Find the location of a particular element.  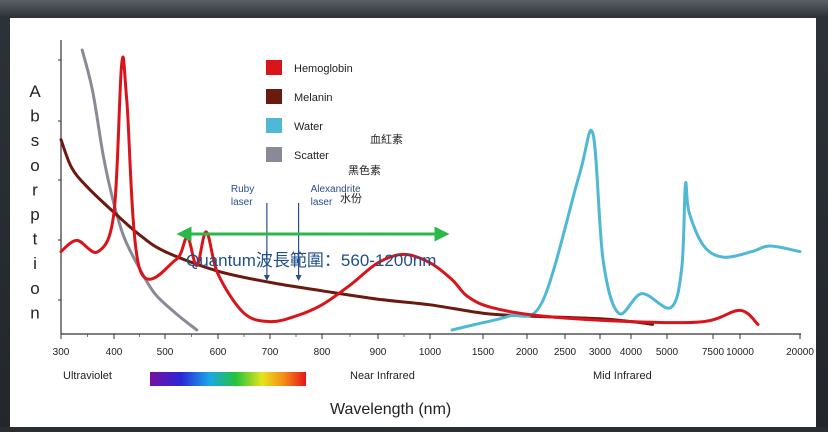

x-tick-label: 800 is located at coordinates (322, 352).